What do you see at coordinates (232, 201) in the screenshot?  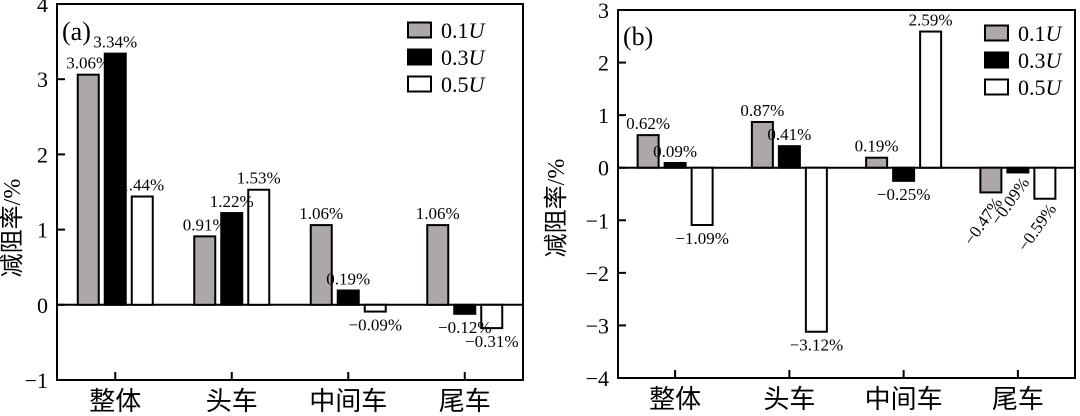 I see `value-label: 1.22%` at bounding box center [232, 201].